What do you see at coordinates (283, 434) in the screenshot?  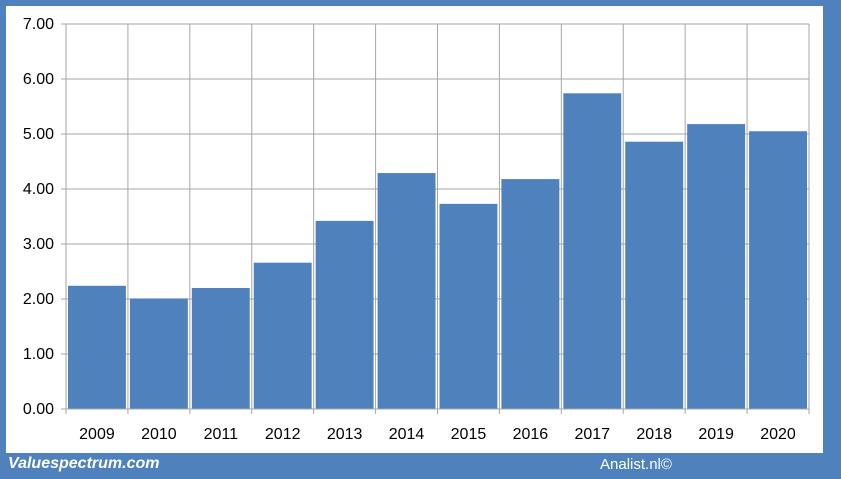 I see `x-tick-label: 2012` at bounding box center [283, 434].